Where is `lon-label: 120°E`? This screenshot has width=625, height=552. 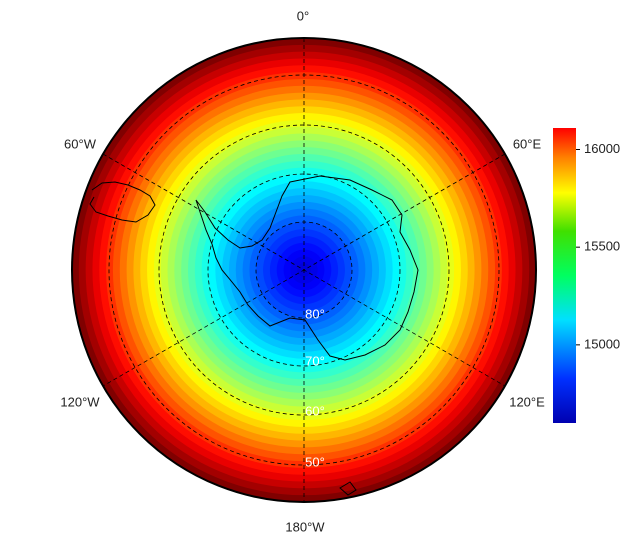
lon-label: 120°E is located at coordinates (527, 401).